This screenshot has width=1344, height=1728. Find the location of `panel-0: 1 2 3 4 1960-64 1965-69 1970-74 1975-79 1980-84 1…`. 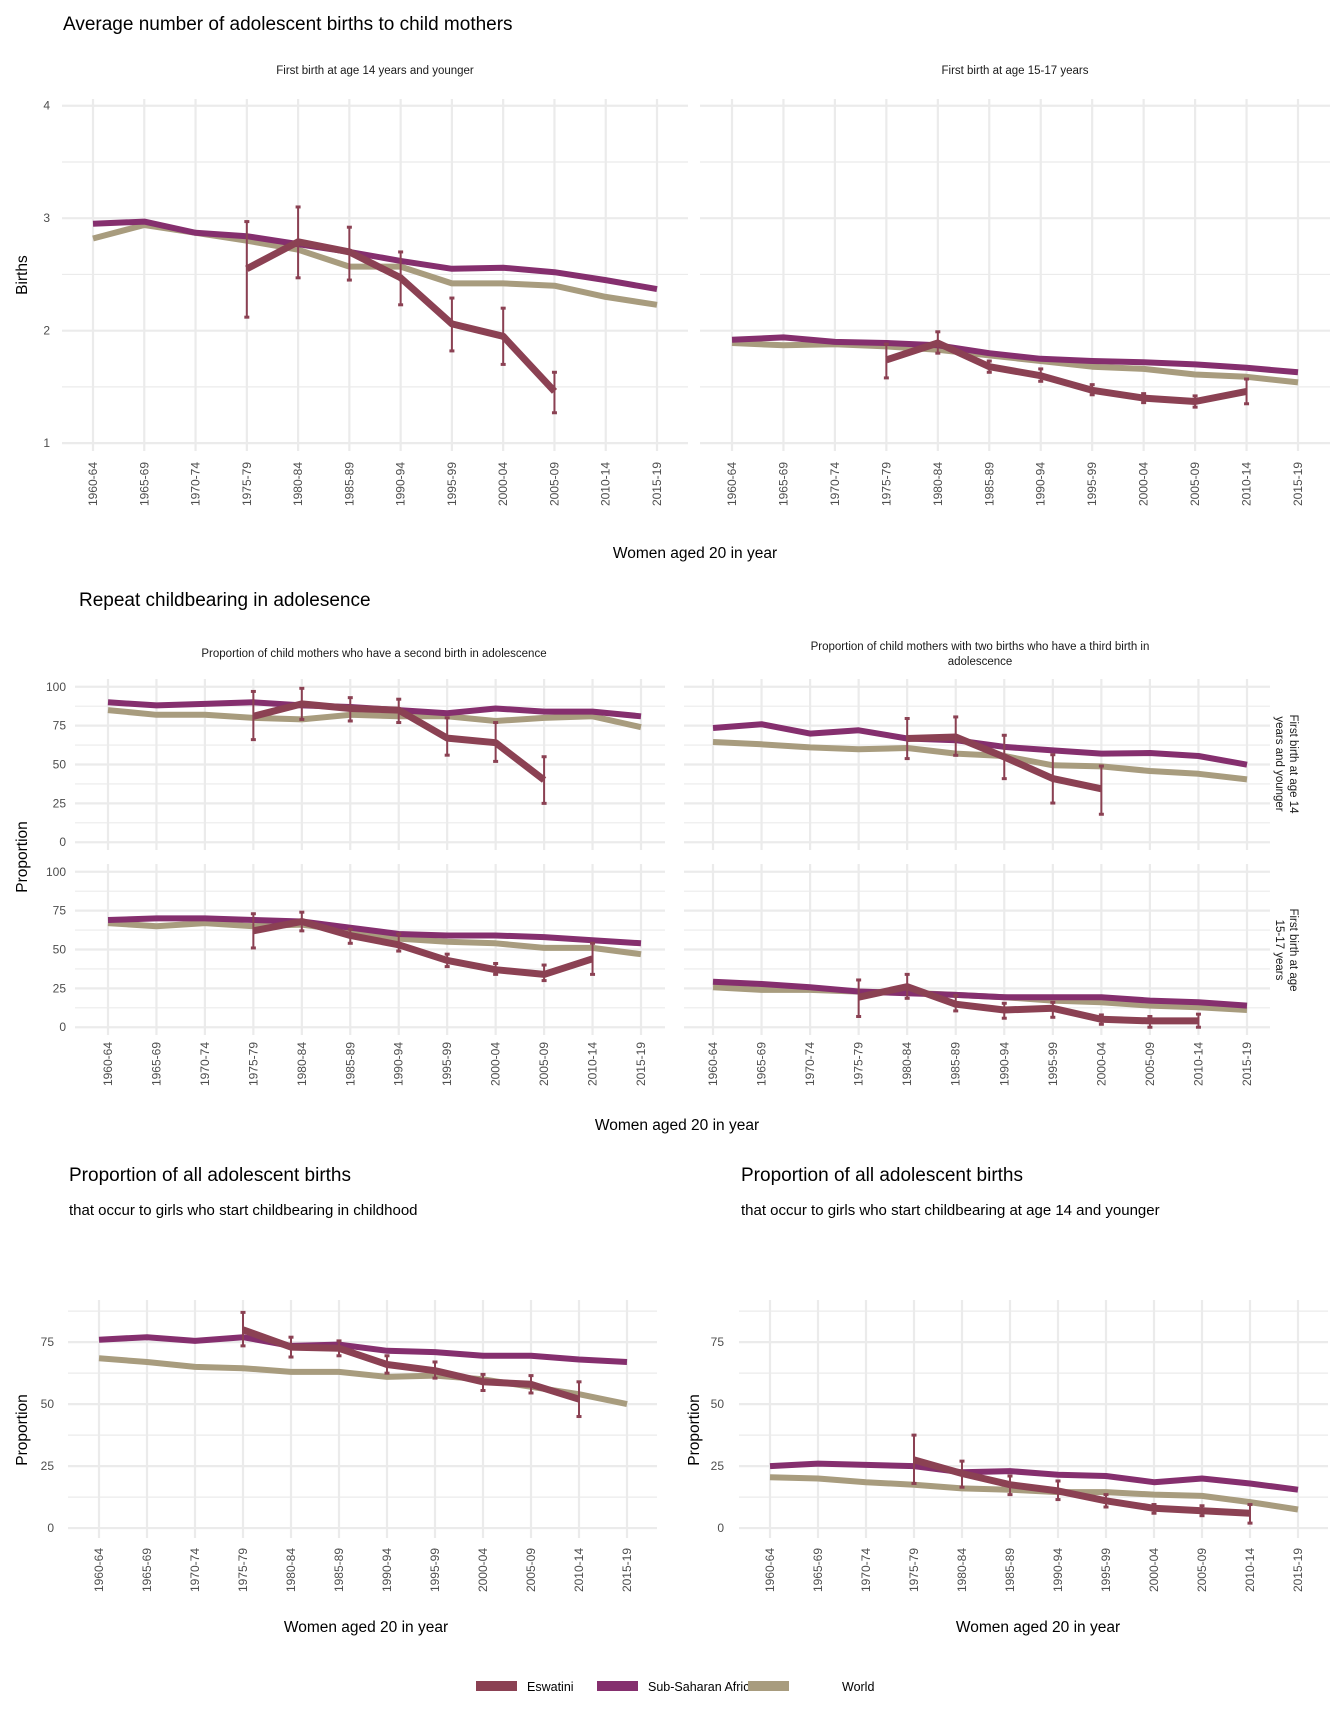

panel-0: 1 2 3 4 1960-64 1965-69 1970-74 1975-79 1980-84 1… is located at coordinates (365, 302).